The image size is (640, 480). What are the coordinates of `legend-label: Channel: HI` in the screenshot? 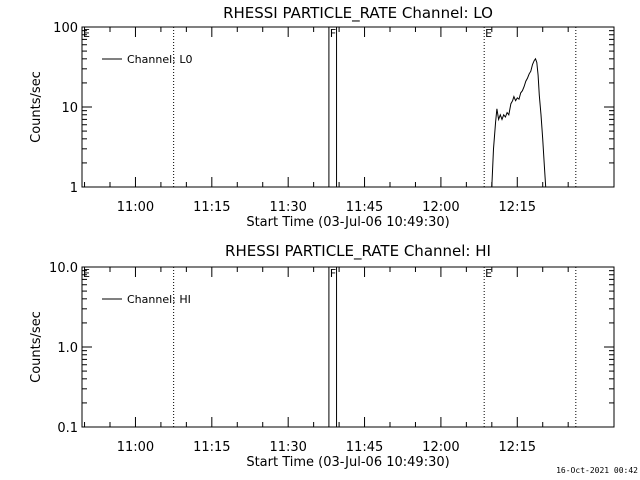 It's located at (159, 299).